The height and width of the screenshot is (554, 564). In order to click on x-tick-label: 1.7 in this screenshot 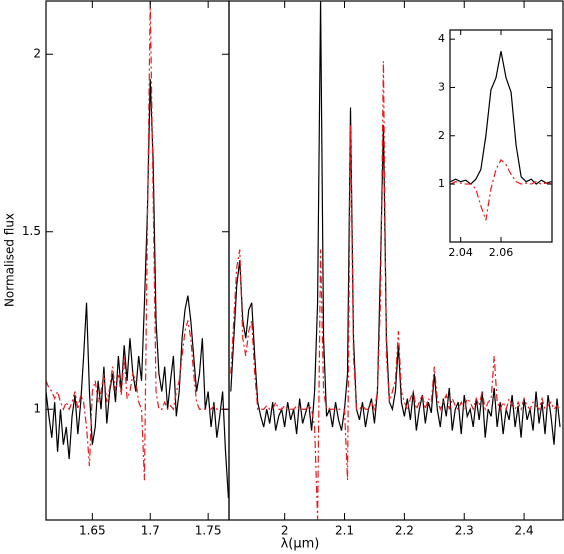, I will do `click(150, 531)`.